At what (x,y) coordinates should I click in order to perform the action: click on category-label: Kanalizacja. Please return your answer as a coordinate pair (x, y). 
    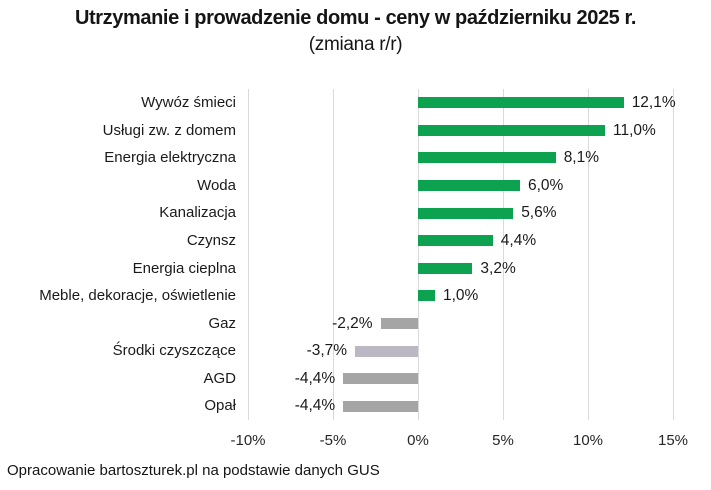
    Looking at the image, I should click on (197, 213).